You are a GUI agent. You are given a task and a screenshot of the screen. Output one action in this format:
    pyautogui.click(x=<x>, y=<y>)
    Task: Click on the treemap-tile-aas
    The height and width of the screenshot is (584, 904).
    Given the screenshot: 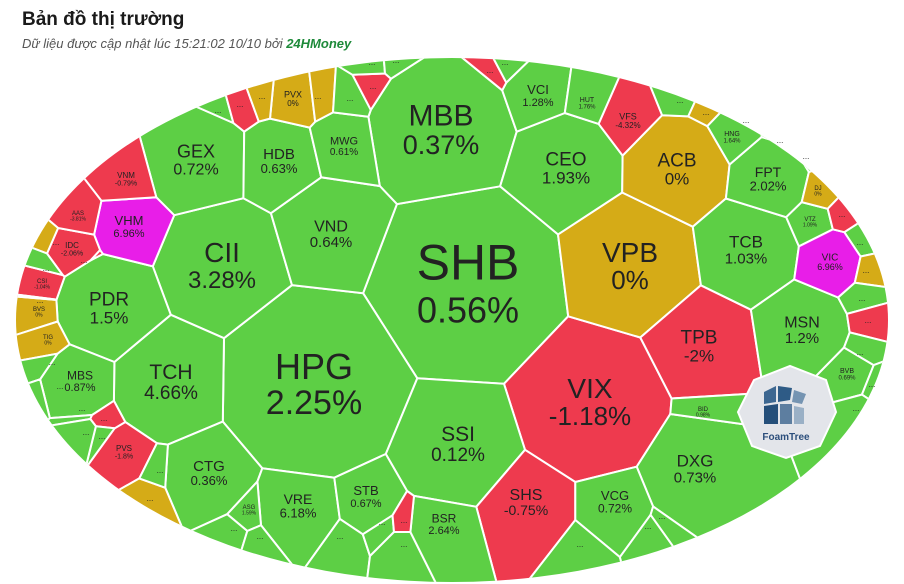 What is the action you would take?
    pyautogui.click(x=51, y=151)
    